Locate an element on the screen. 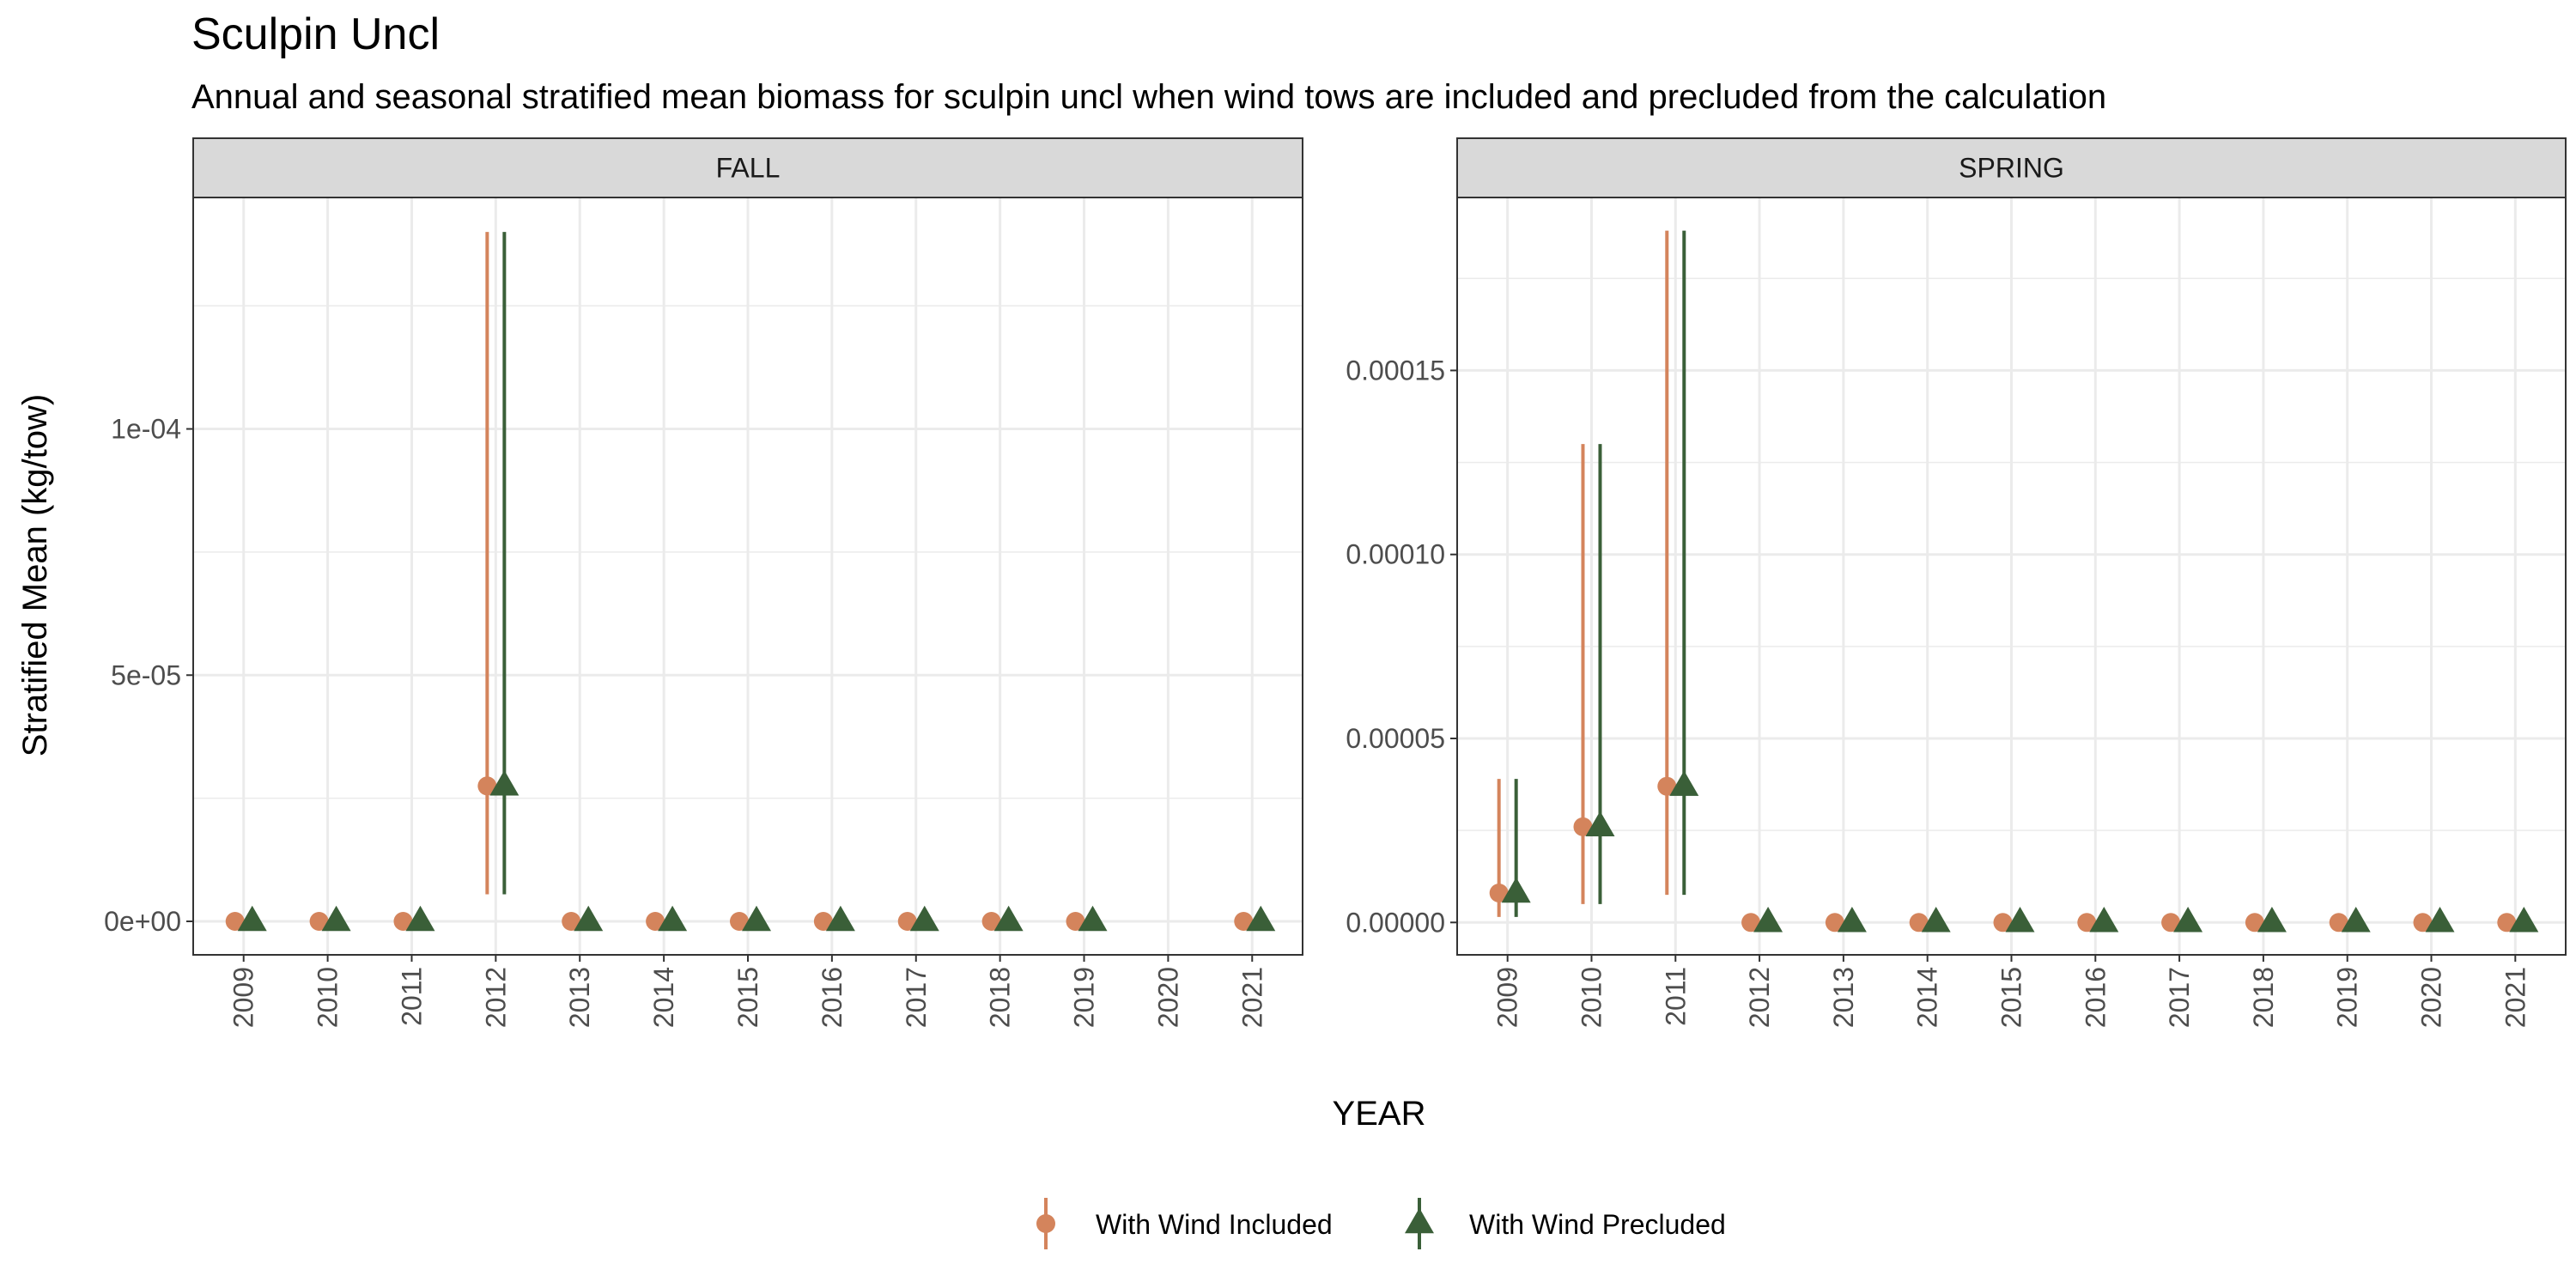  chart-title: Sculpin Uncl is located at coordinates (315, 34).